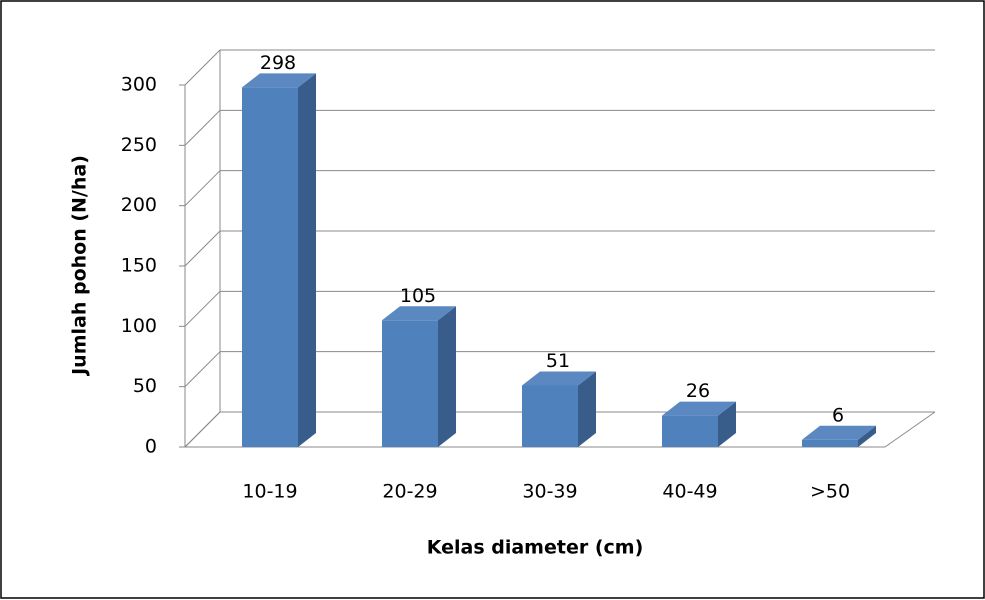 The height and width of the screenshot is (600, 985). Describe the element at coordinates (689, 492) in the screenshot. I see `x-tick-label: 40-49` at that location.